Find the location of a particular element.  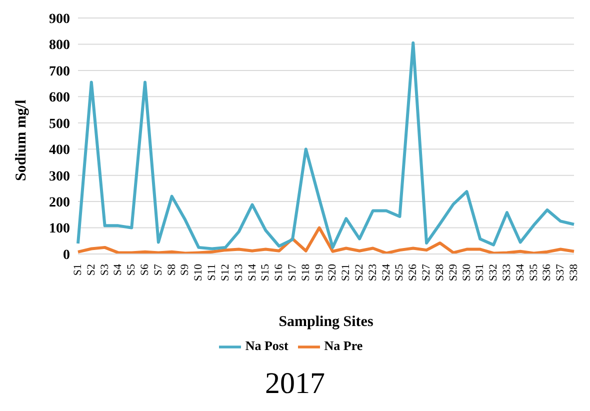

x-axis-title: Sampling Sites is located at coordinates (326, 322).